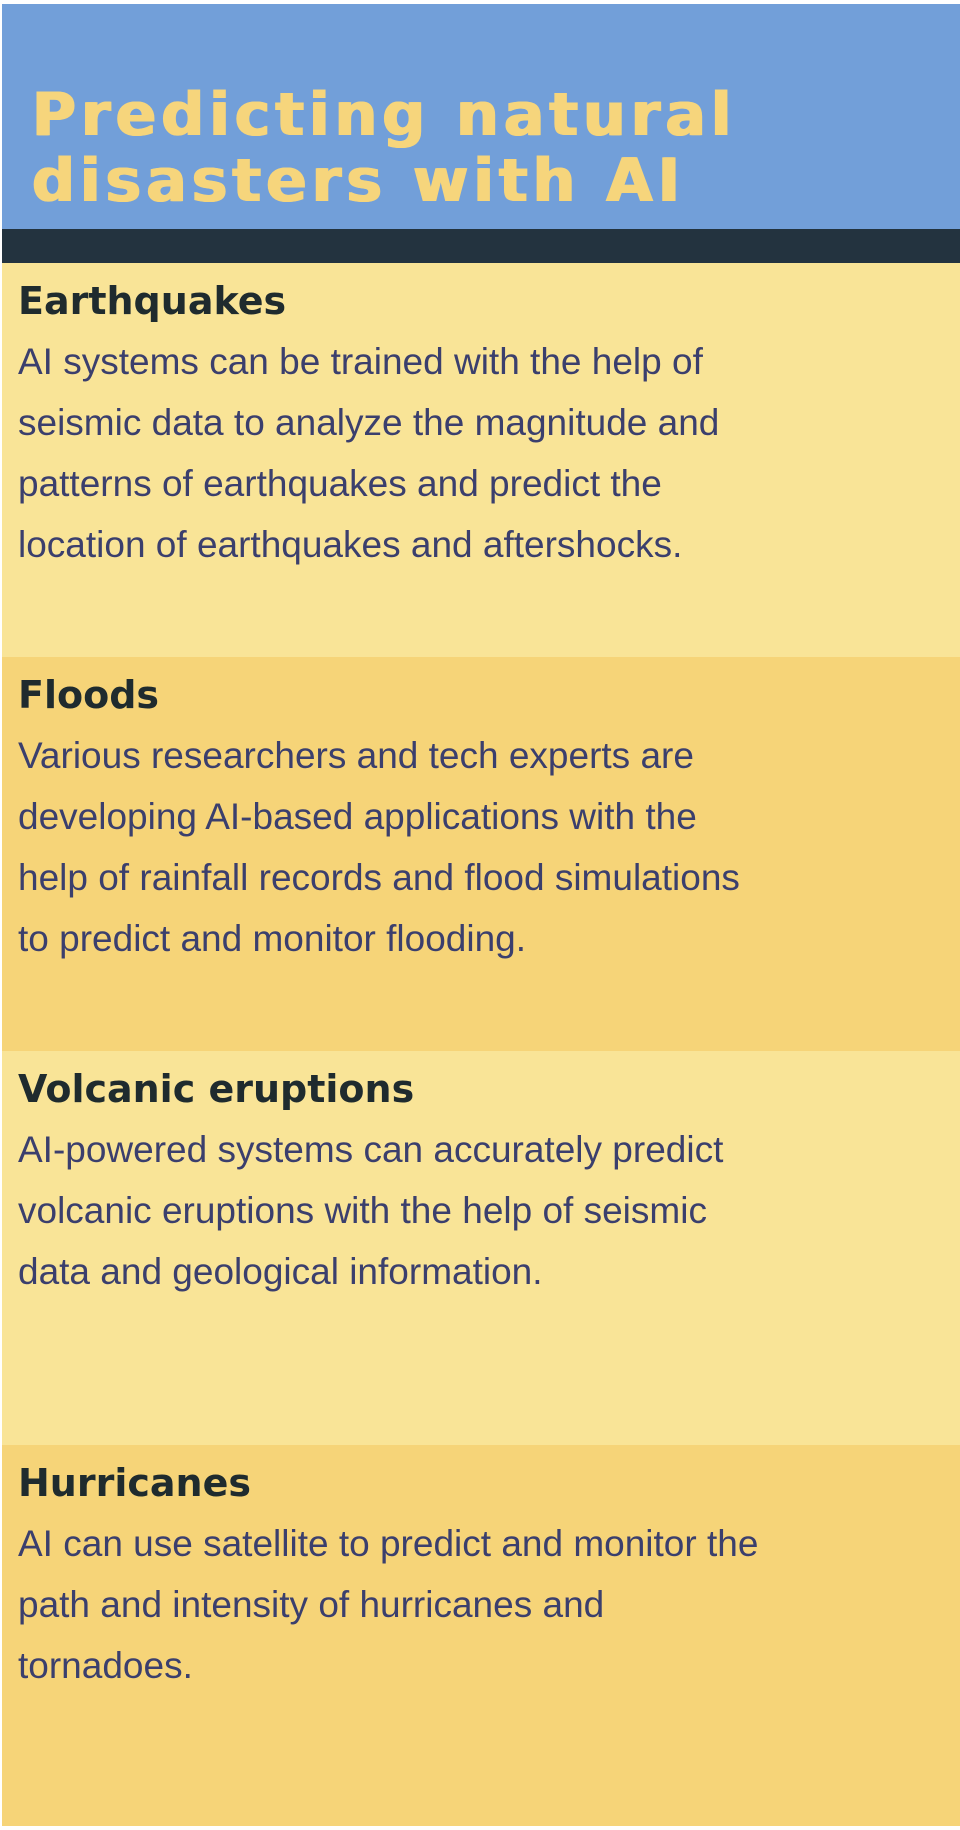 The width and height of the screenshot is (960, 1830). I want to click on section-heading-volcanic-eruptions: Volcanic eruptions, so click(216, 1089).